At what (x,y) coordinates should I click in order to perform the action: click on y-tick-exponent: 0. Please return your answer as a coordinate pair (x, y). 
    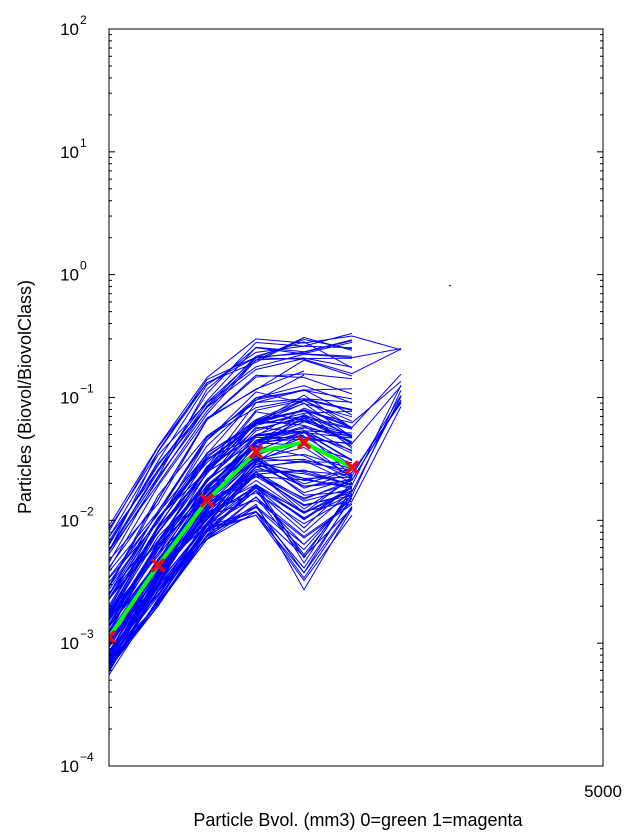
    Looking at the image, I should click on (83, 266).